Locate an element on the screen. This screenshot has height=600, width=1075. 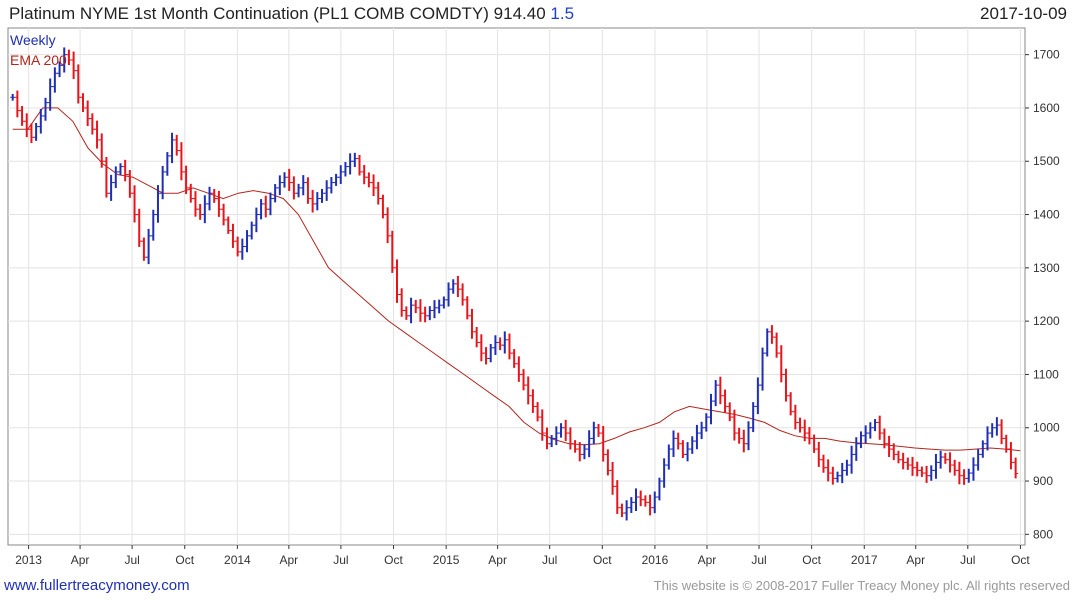
y-tick-label: 1700 is located at coordinates (1046, 55).